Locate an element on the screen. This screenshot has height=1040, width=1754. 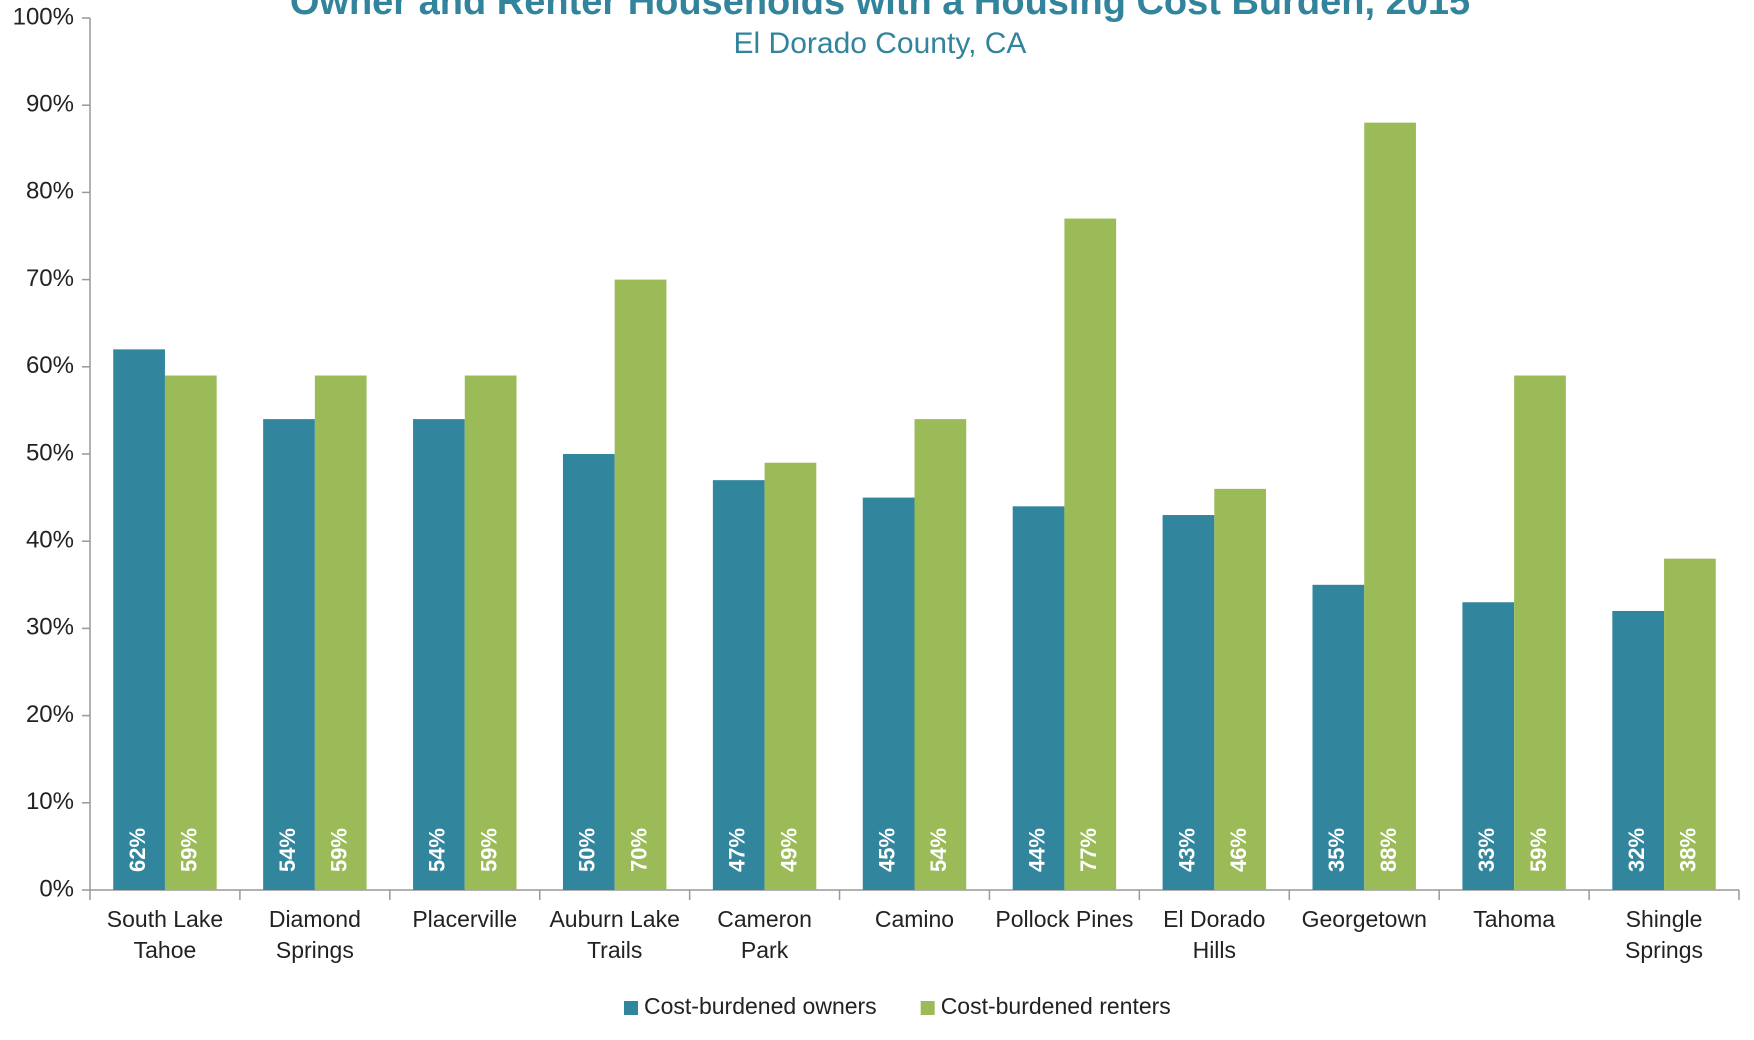
y-tick-label: 100% is located at coordinates (43, 16).